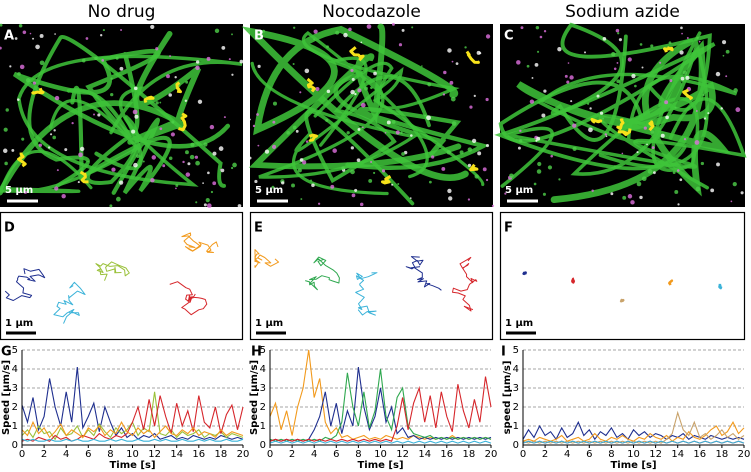  Describe the element at coordinates (263, 369) in the screenshot. I see `y-tick-label: 4` at that location.